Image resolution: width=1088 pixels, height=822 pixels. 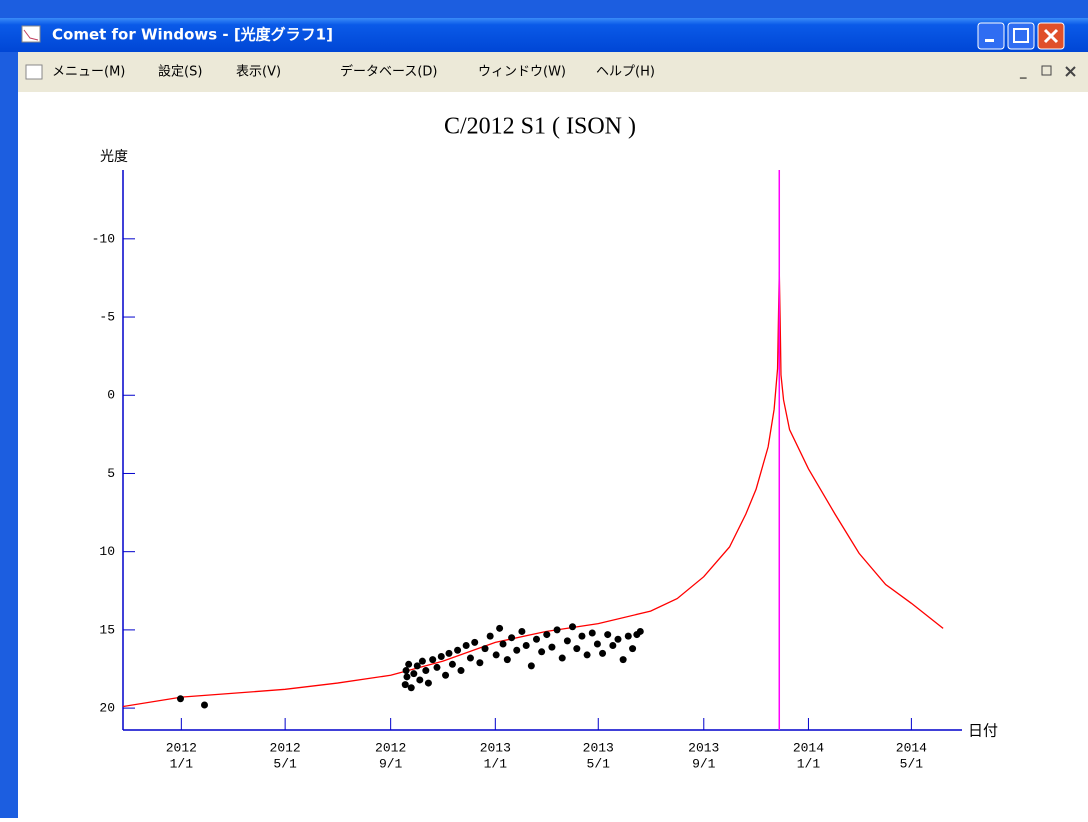 I want to click on y-tick-label: 10, so click(x=107, y=551).